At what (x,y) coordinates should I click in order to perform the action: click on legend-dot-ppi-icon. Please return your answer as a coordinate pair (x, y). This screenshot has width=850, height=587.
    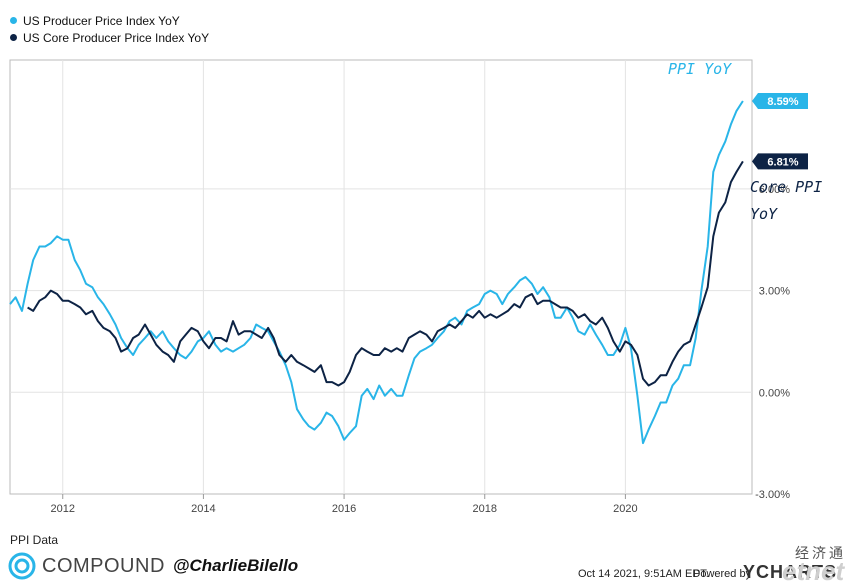
    Looking at the image, I should click on (13, 20).